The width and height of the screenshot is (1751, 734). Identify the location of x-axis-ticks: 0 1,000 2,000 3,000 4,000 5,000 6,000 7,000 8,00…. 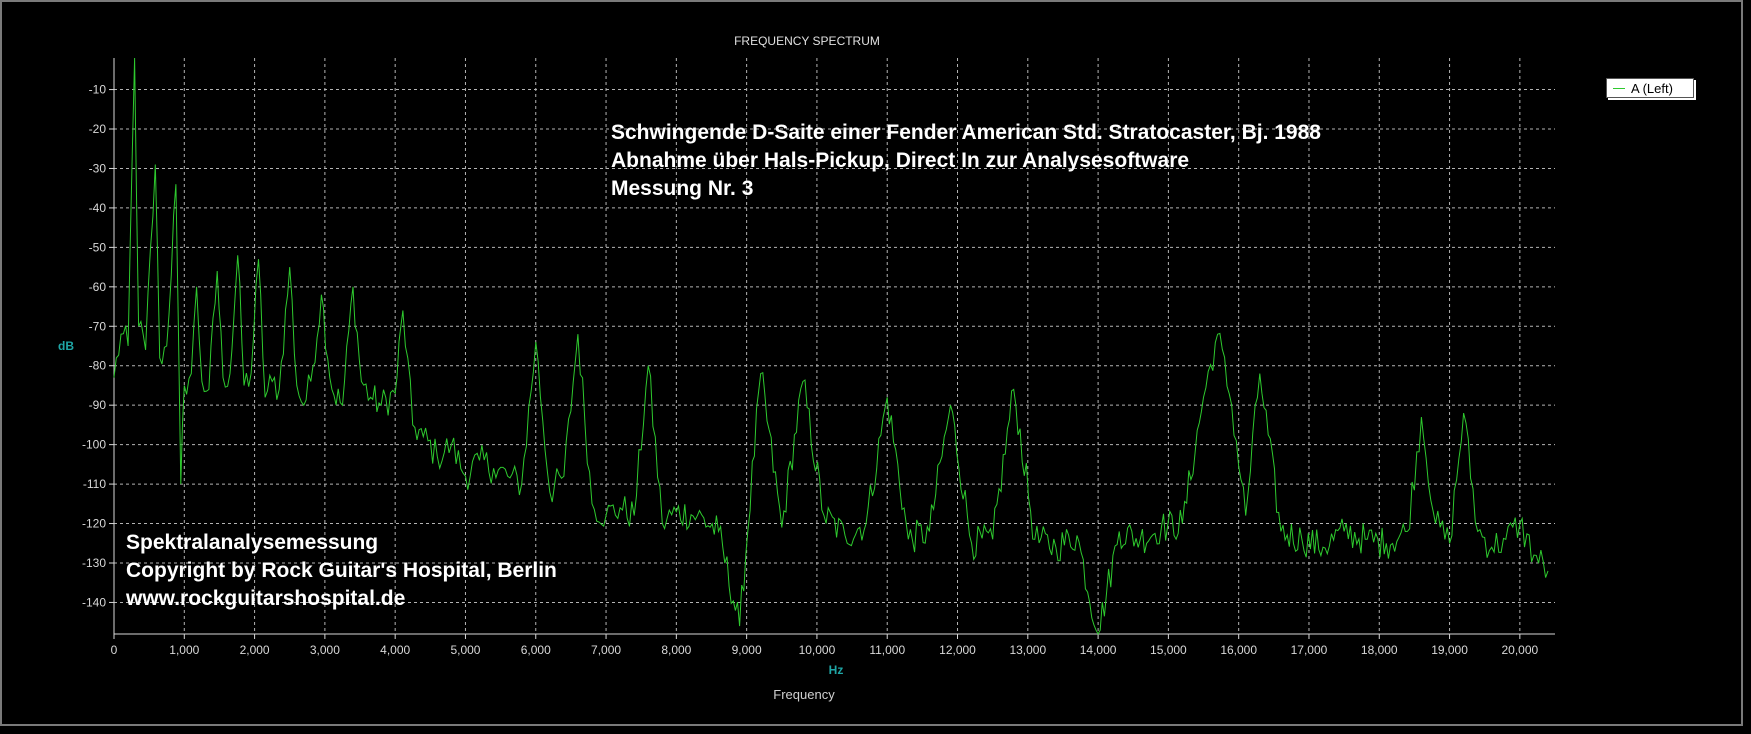
(825, 645).